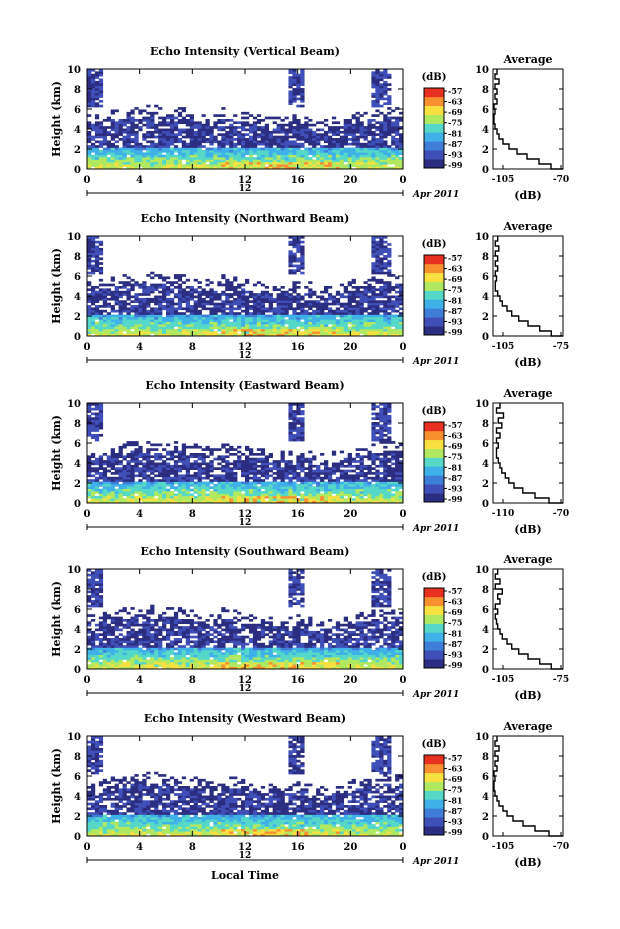 The width and height of the screenshot is (620, 929). I want to click on y-tick-label: 0, so click(77, 170).